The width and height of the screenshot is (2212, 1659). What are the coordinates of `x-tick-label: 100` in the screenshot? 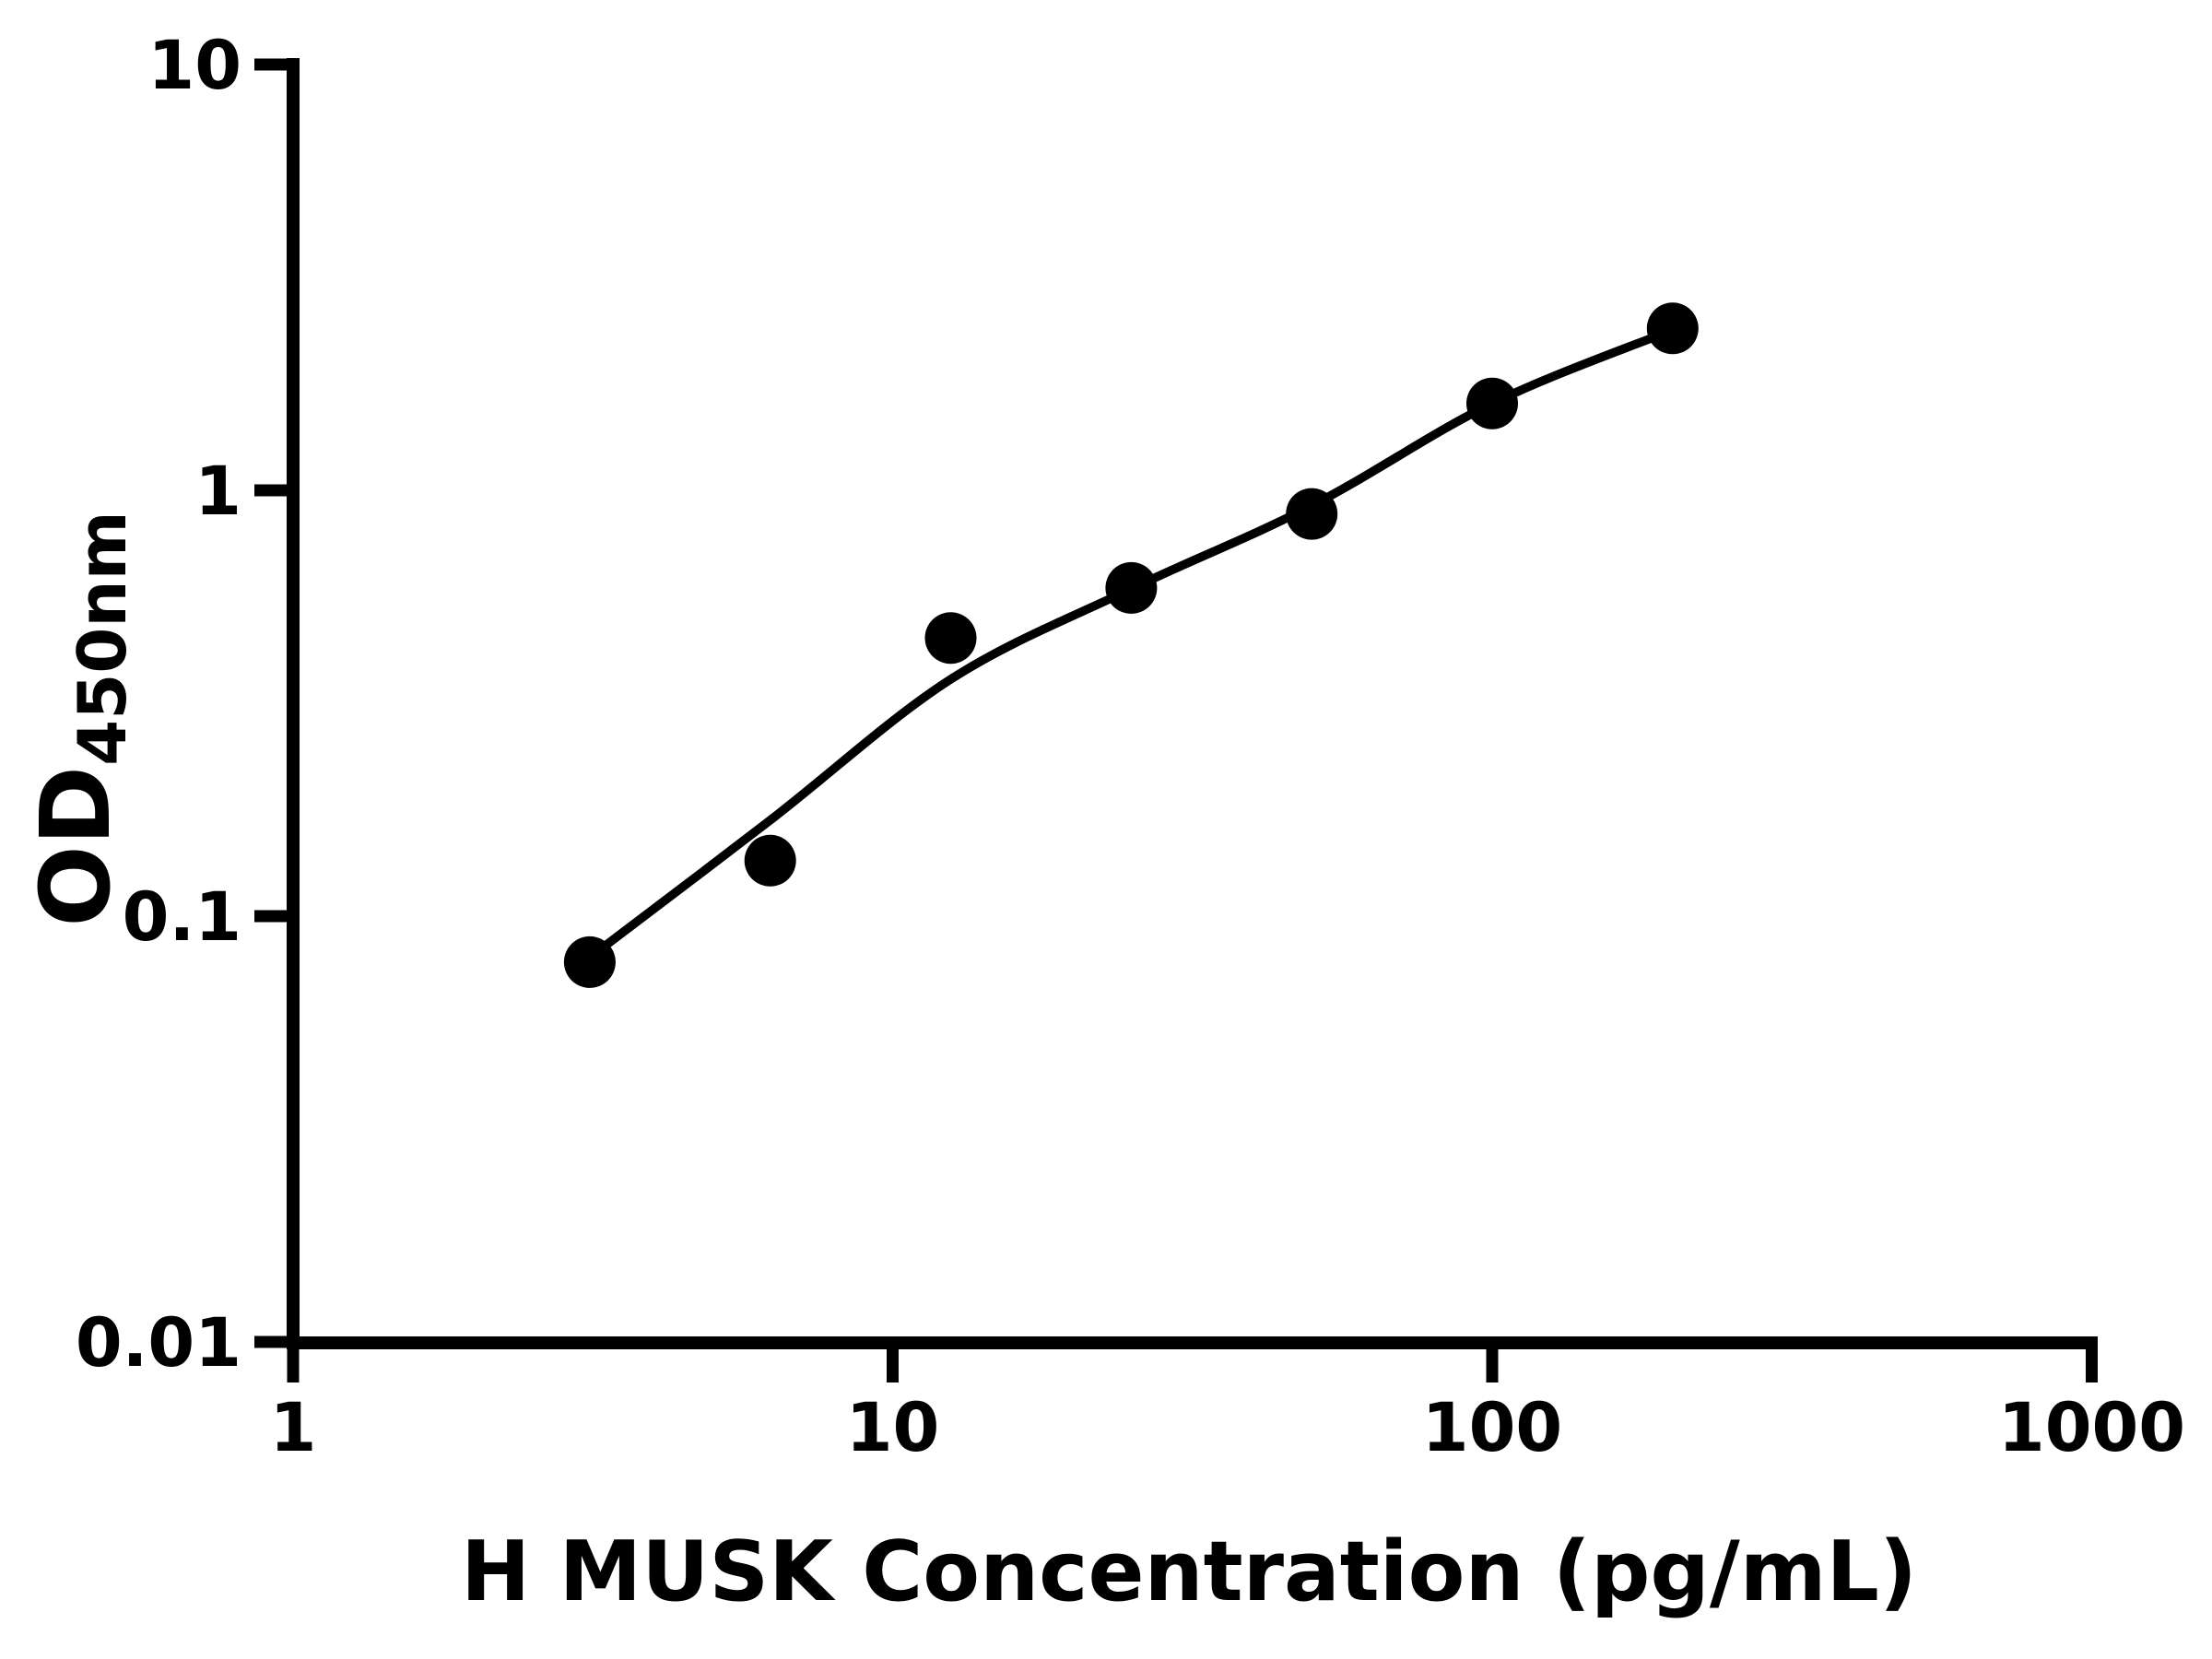 It's located at (1492, 1428).